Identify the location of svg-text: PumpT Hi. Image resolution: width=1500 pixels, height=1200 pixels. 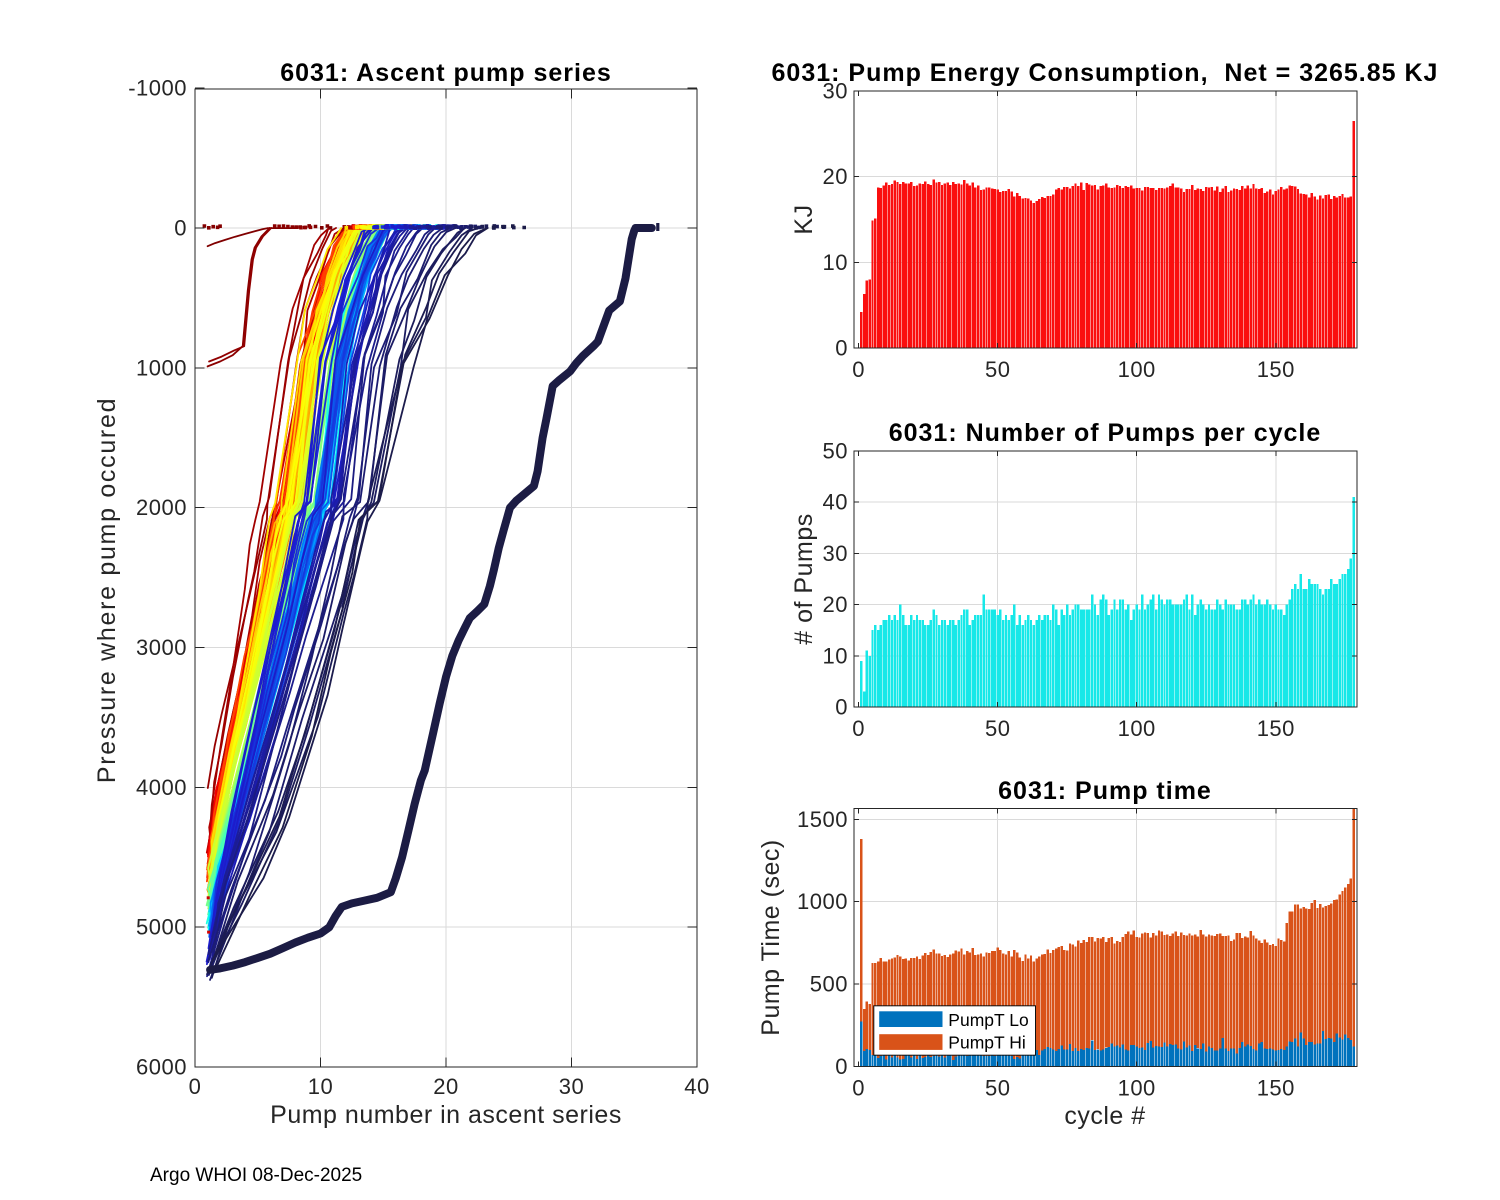
(986, 1043).